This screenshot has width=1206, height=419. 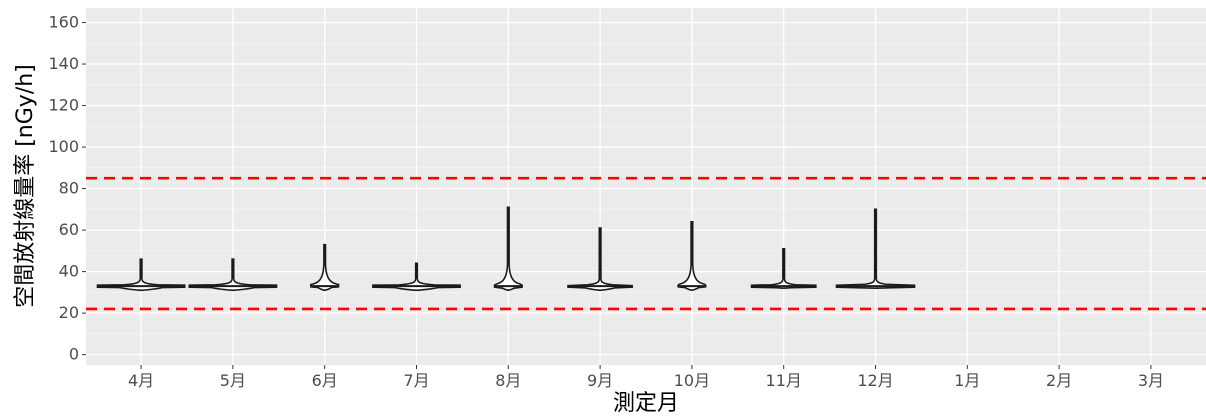 What do you see at coordinates (69, 271) in the screenshot?
I see `y-tick-label: 40` at bounding box center [69, 271].